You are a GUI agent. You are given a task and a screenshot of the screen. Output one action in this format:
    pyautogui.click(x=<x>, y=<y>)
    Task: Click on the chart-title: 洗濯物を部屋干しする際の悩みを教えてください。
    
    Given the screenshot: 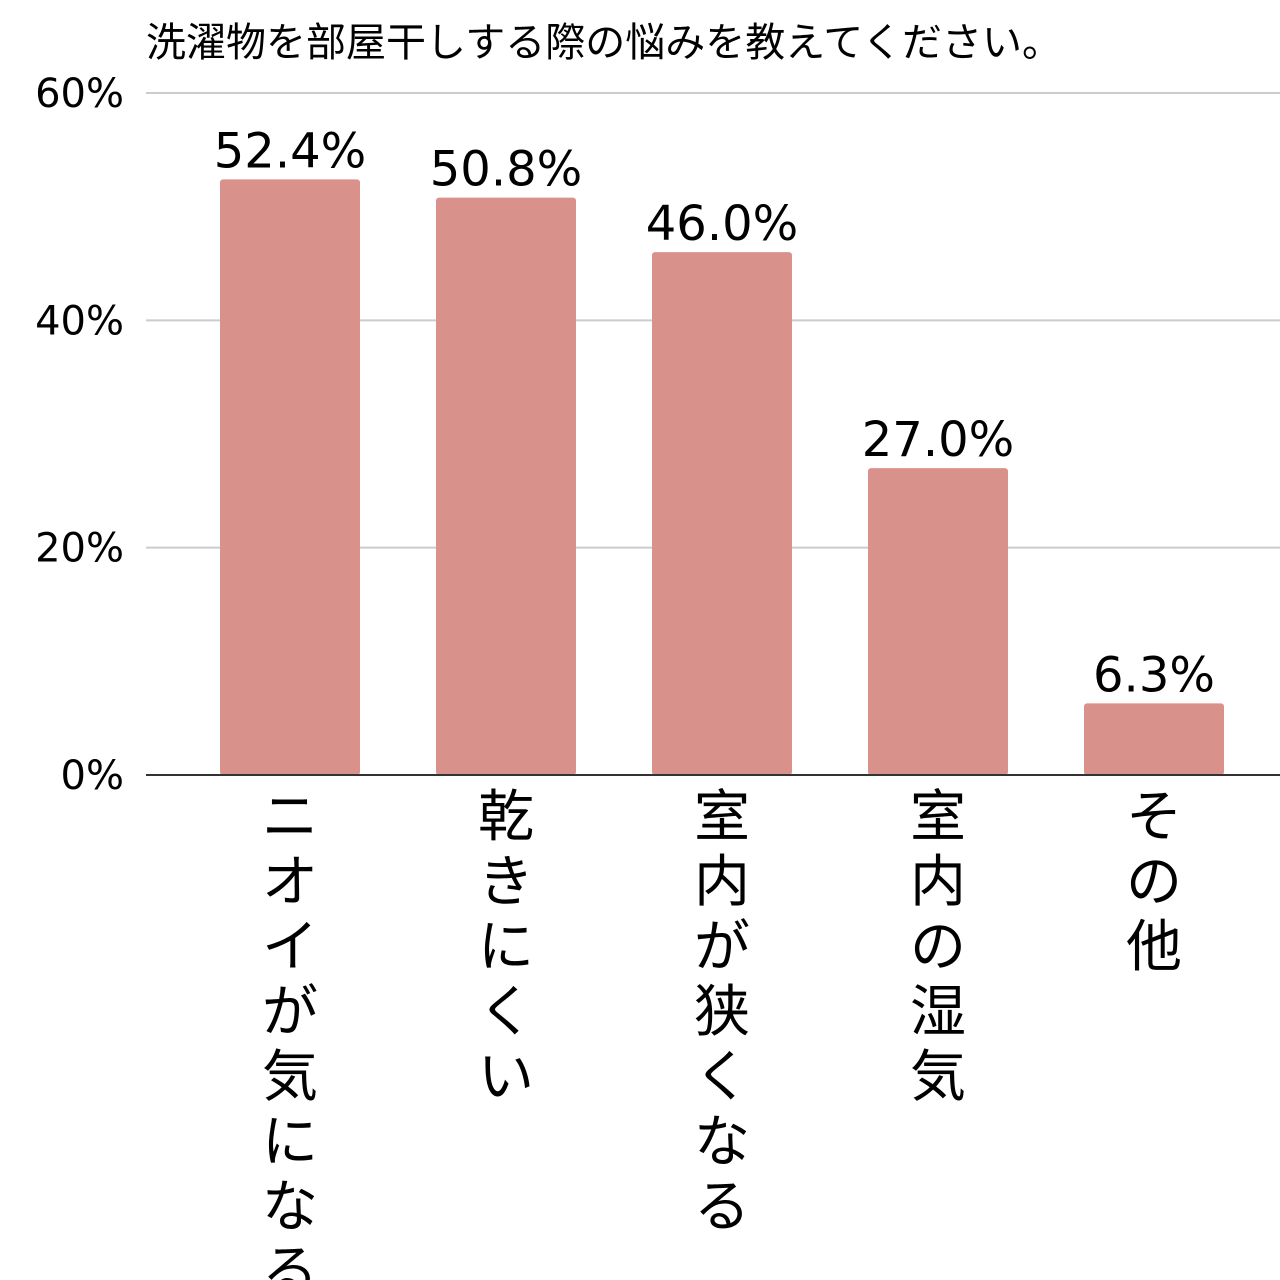 What is the action you would take?
    pyautogui.click(x=604, y=43)
    